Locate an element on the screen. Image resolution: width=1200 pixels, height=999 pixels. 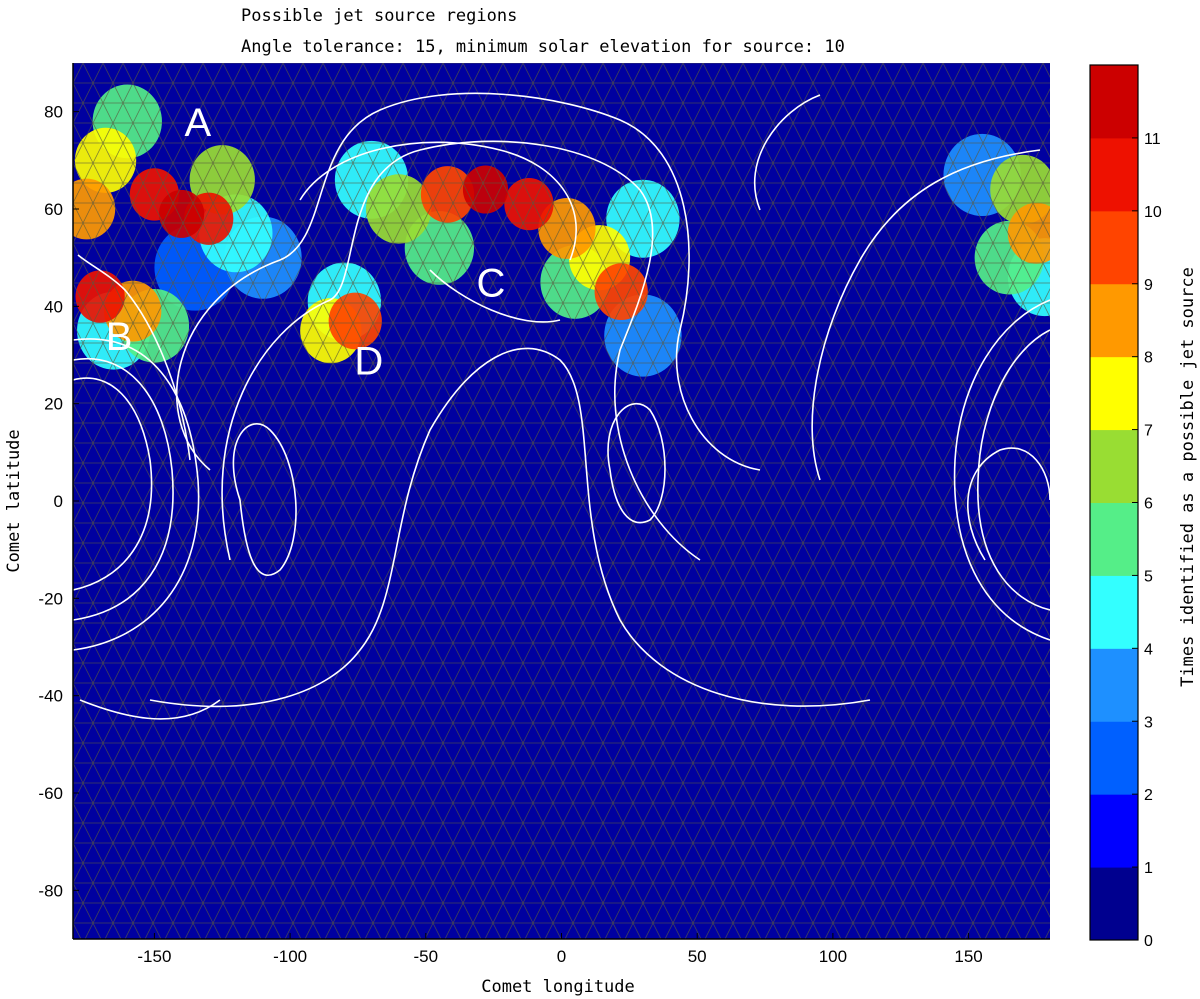
y-axis-label: Comet latitude is located at coordinates (14, 500).